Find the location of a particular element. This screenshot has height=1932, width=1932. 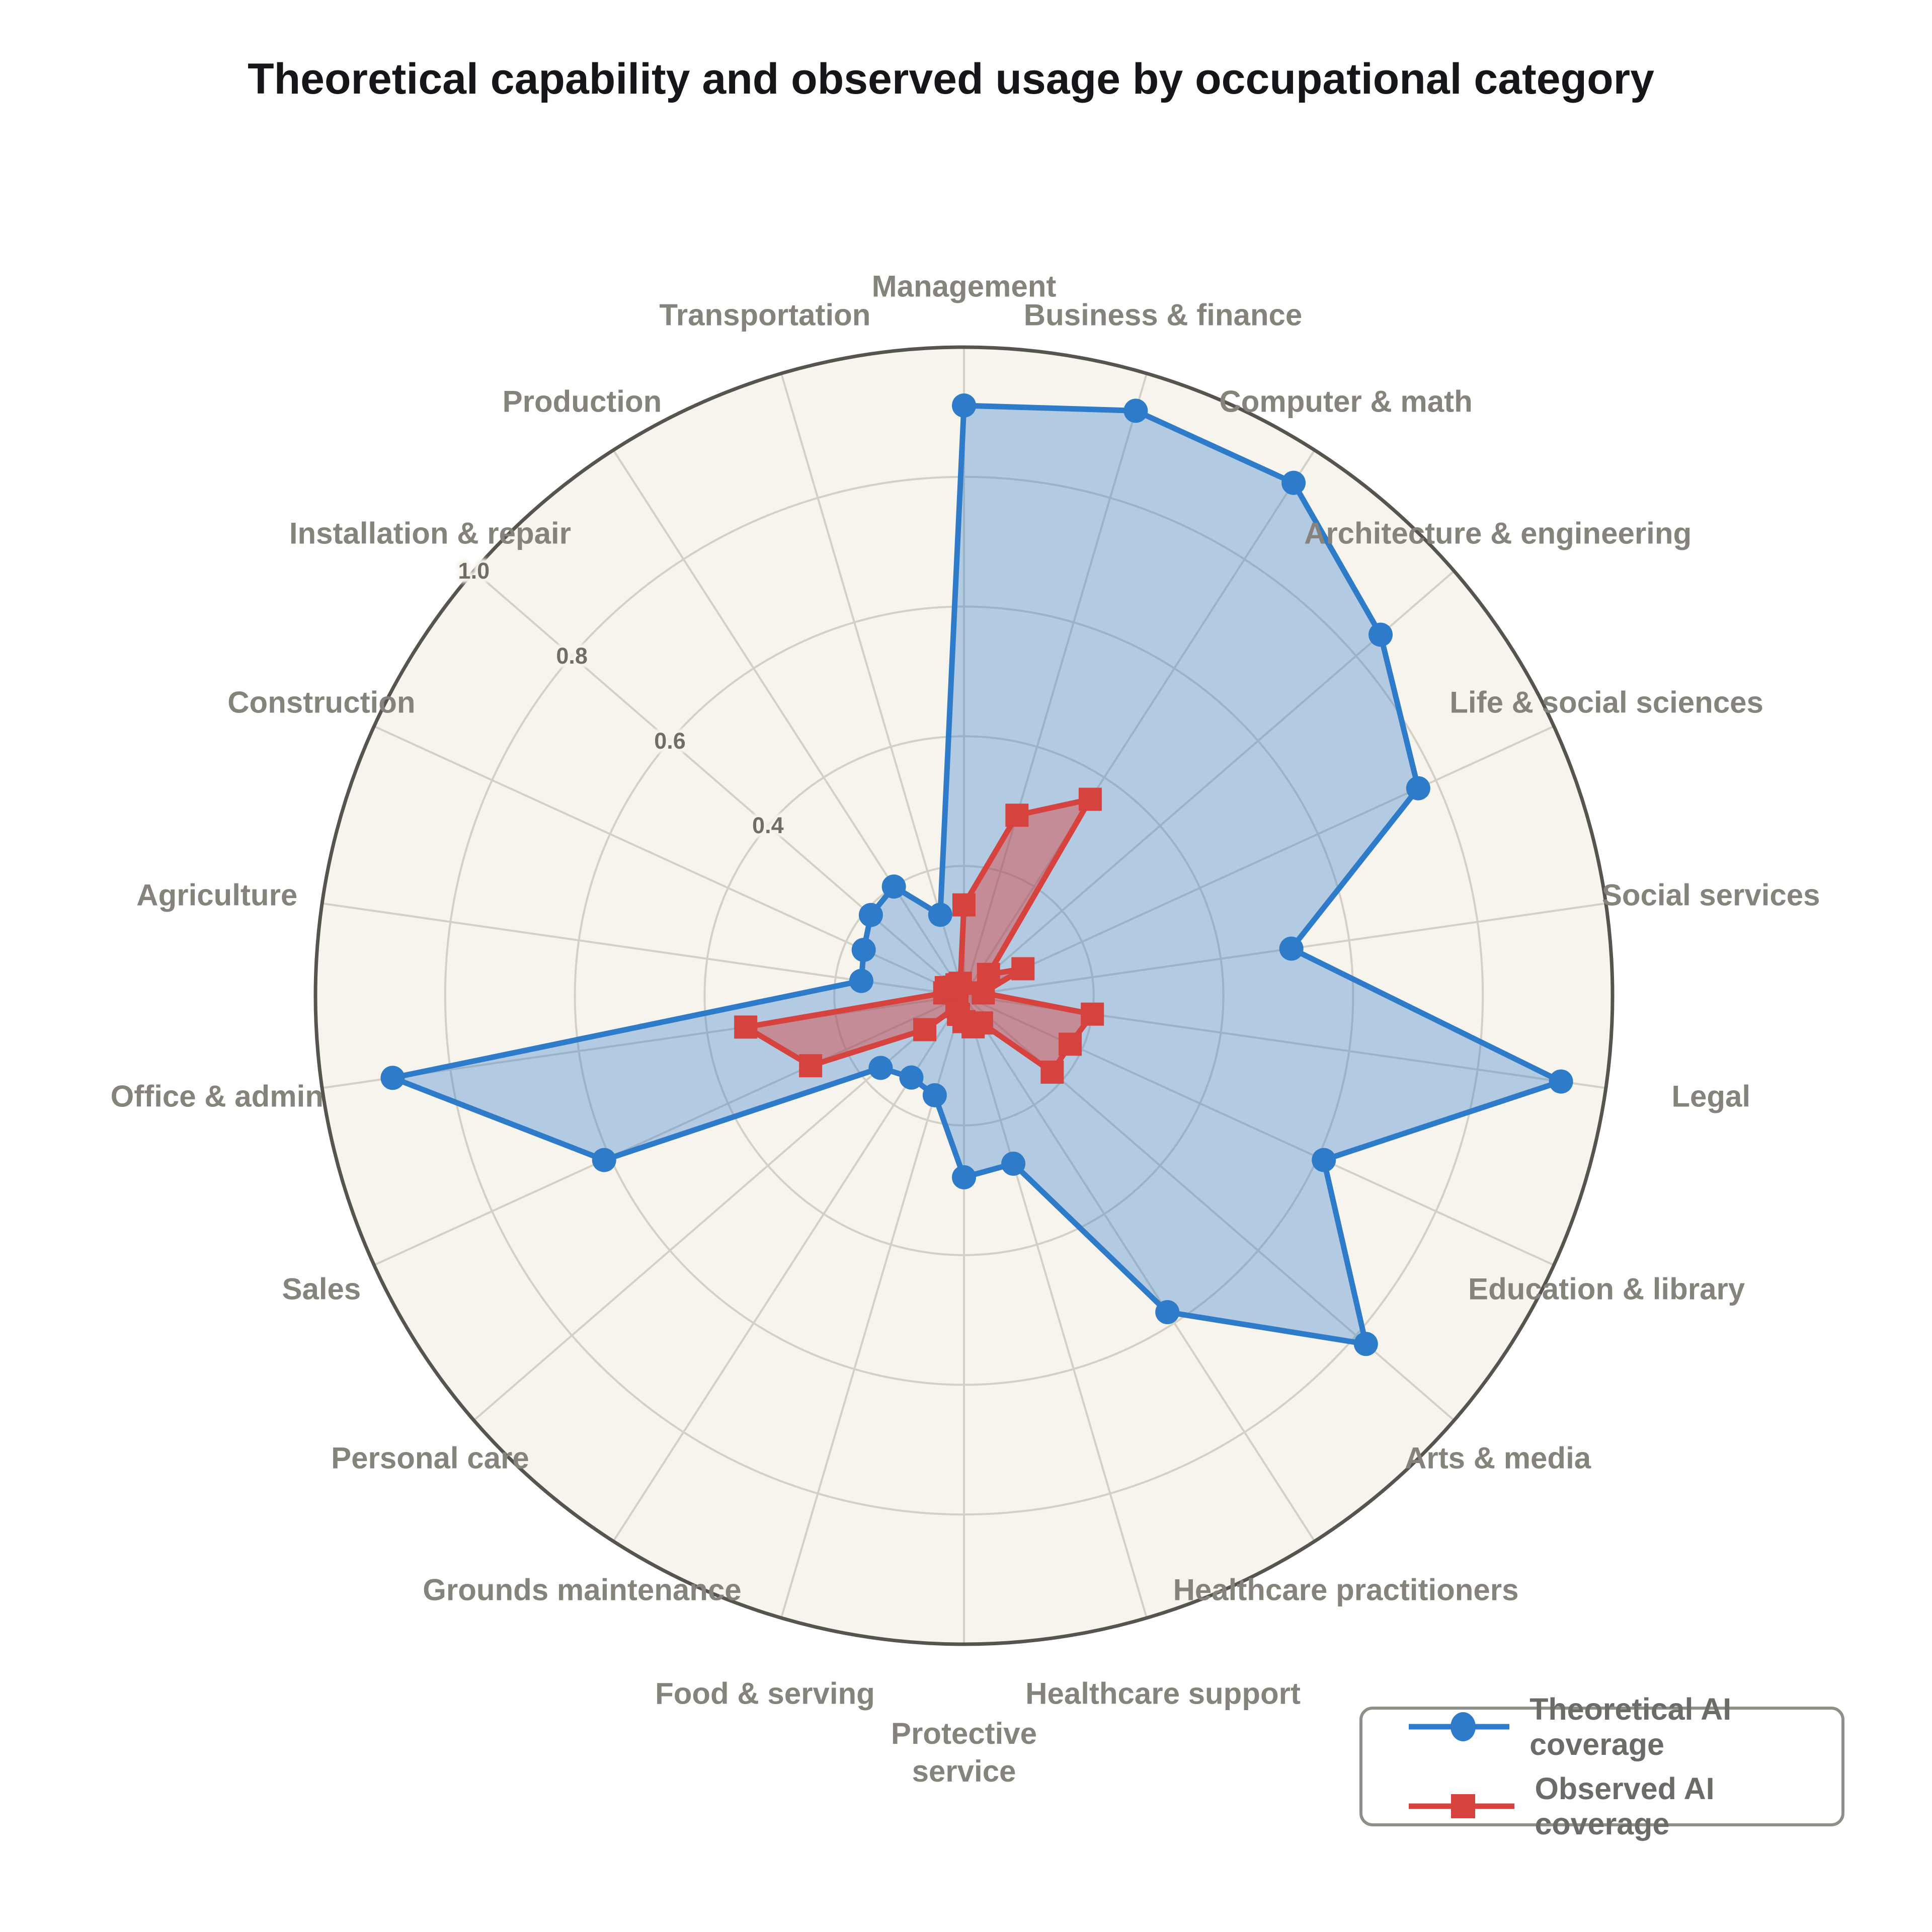

category-label-life-and-social-sciences: Life & social sciences is located at coordinates (1606, 702).